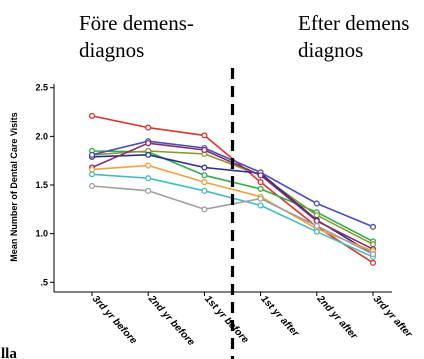 Image resolution: width=424 pixels, height=359 pixels. Describe the element at coordinates (393, 317) in the screenshot. I see `x-tick-label: 3rd yr after` at that location.